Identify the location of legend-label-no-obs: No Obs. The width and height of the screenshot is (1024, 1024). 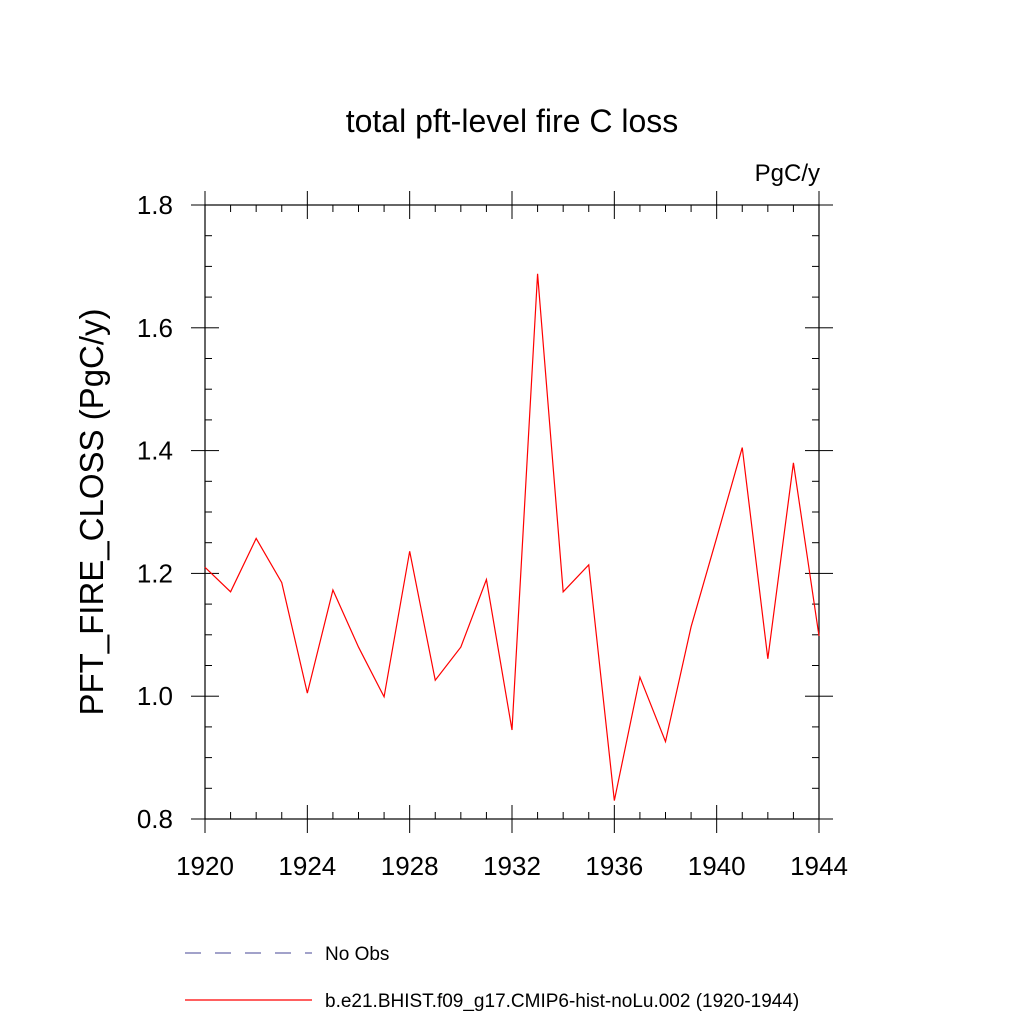
(357, 954).